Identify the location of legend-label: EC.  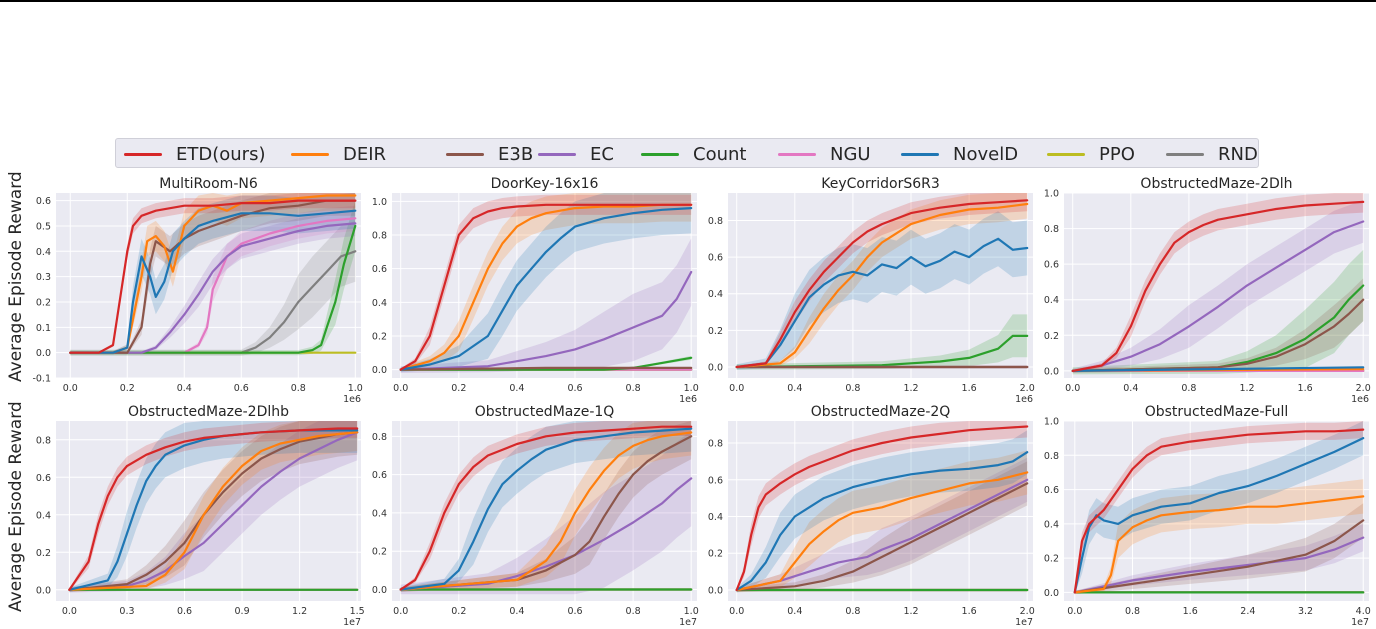
(602, 154).